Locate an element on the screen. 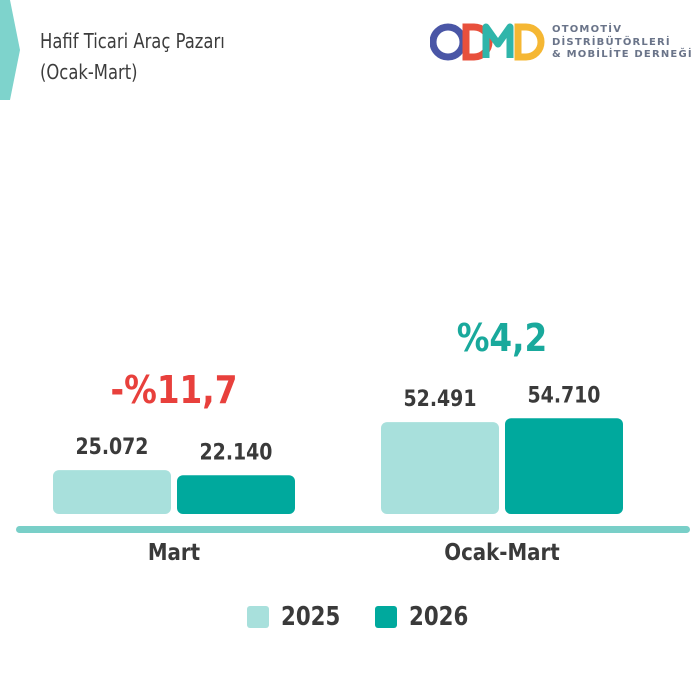 The image size is (693, 675). chart-title: Hafif Ticari Araç Pazarı (Ocak-Mart) is located at coordinates (132, 57).